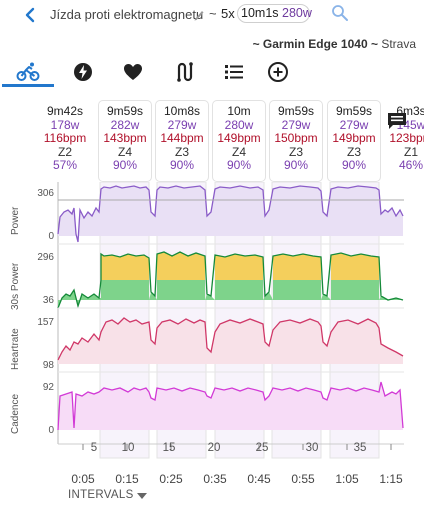 This screenshot has height=512, width=424. Describe the element at coordinates (45, 322) in the screenshot. I see `heartrate-max-tick: 157` at that location.